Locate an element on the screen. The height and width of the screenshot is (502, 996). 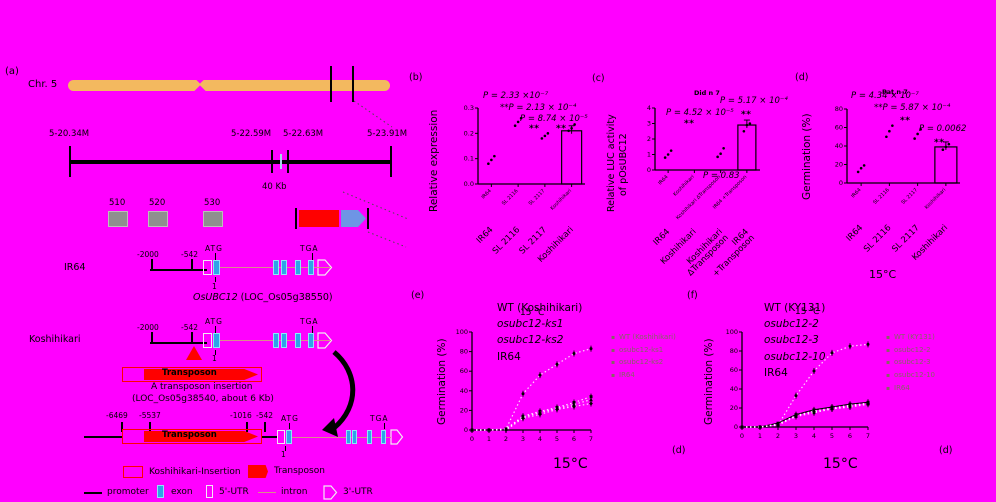
utr5-box is located at coordinates (207, 340).